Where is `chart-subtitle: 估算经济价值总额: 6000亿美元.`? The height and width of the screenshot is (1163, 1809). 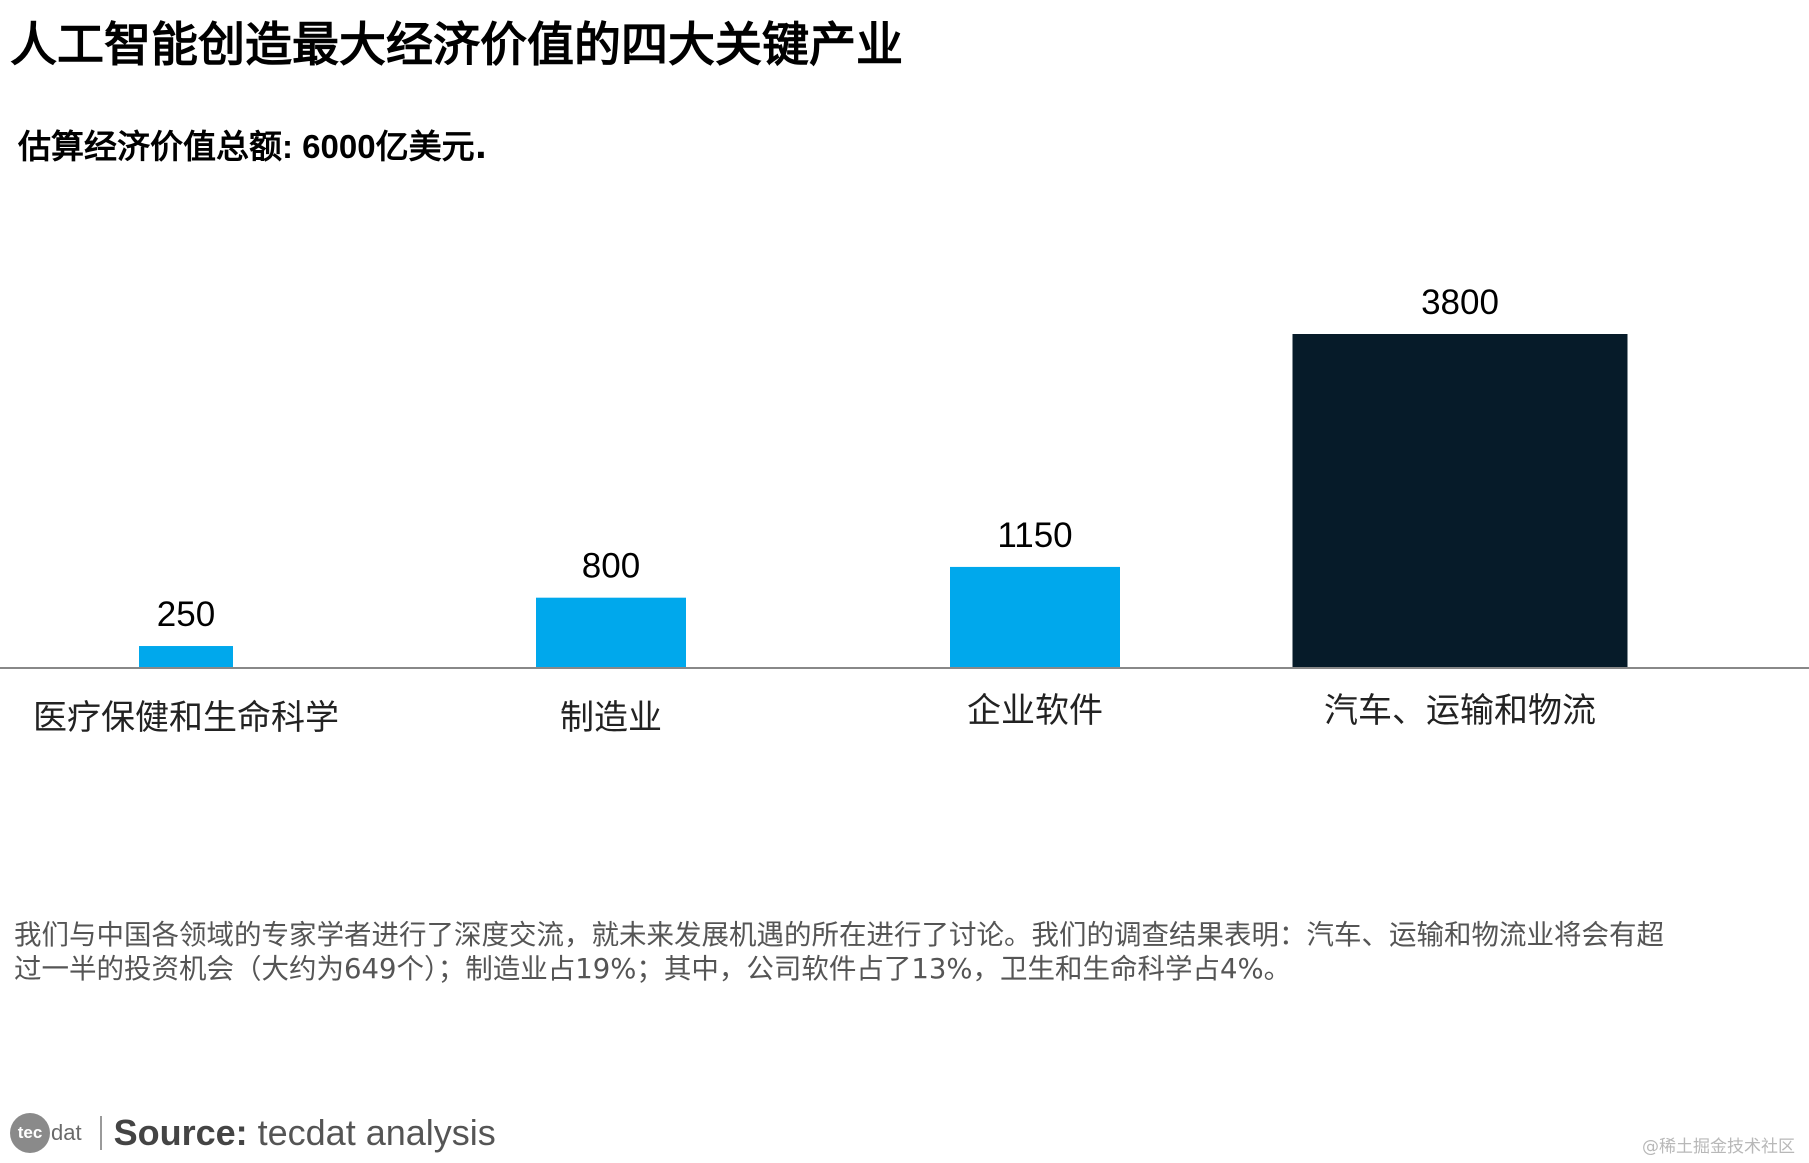
chart-subtitle: 估算经济价值总额: 6000亿美元. is located at coordinates (252, 144).